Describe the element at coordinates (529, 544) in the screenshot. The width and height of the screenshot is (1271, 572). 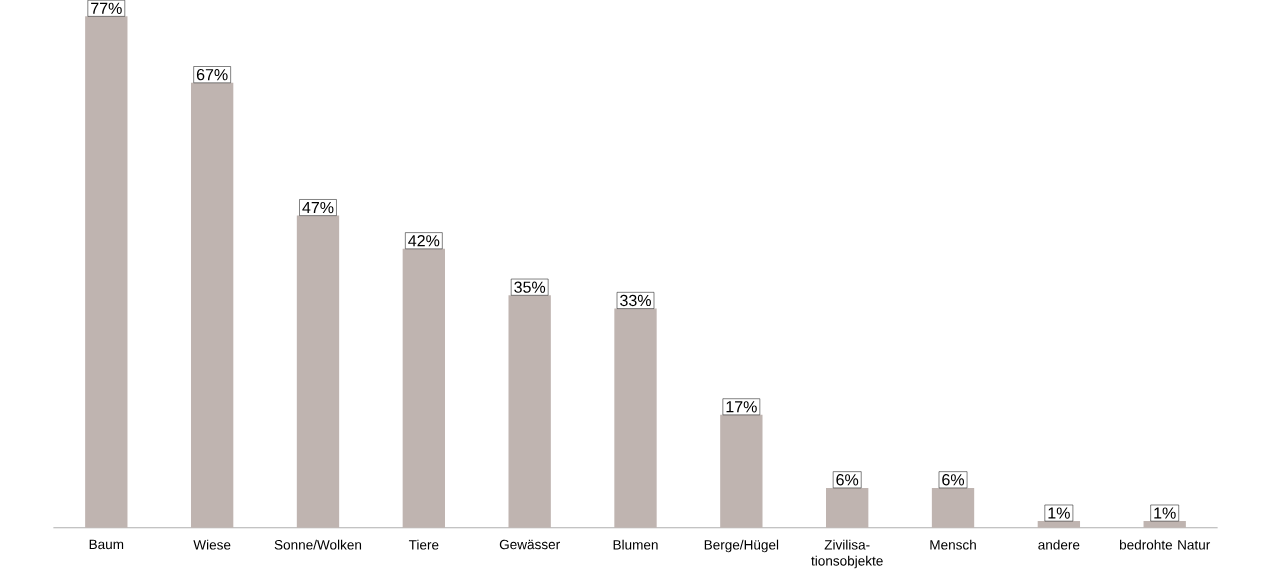
I see `x-tick-label: Gewässer` at that location.